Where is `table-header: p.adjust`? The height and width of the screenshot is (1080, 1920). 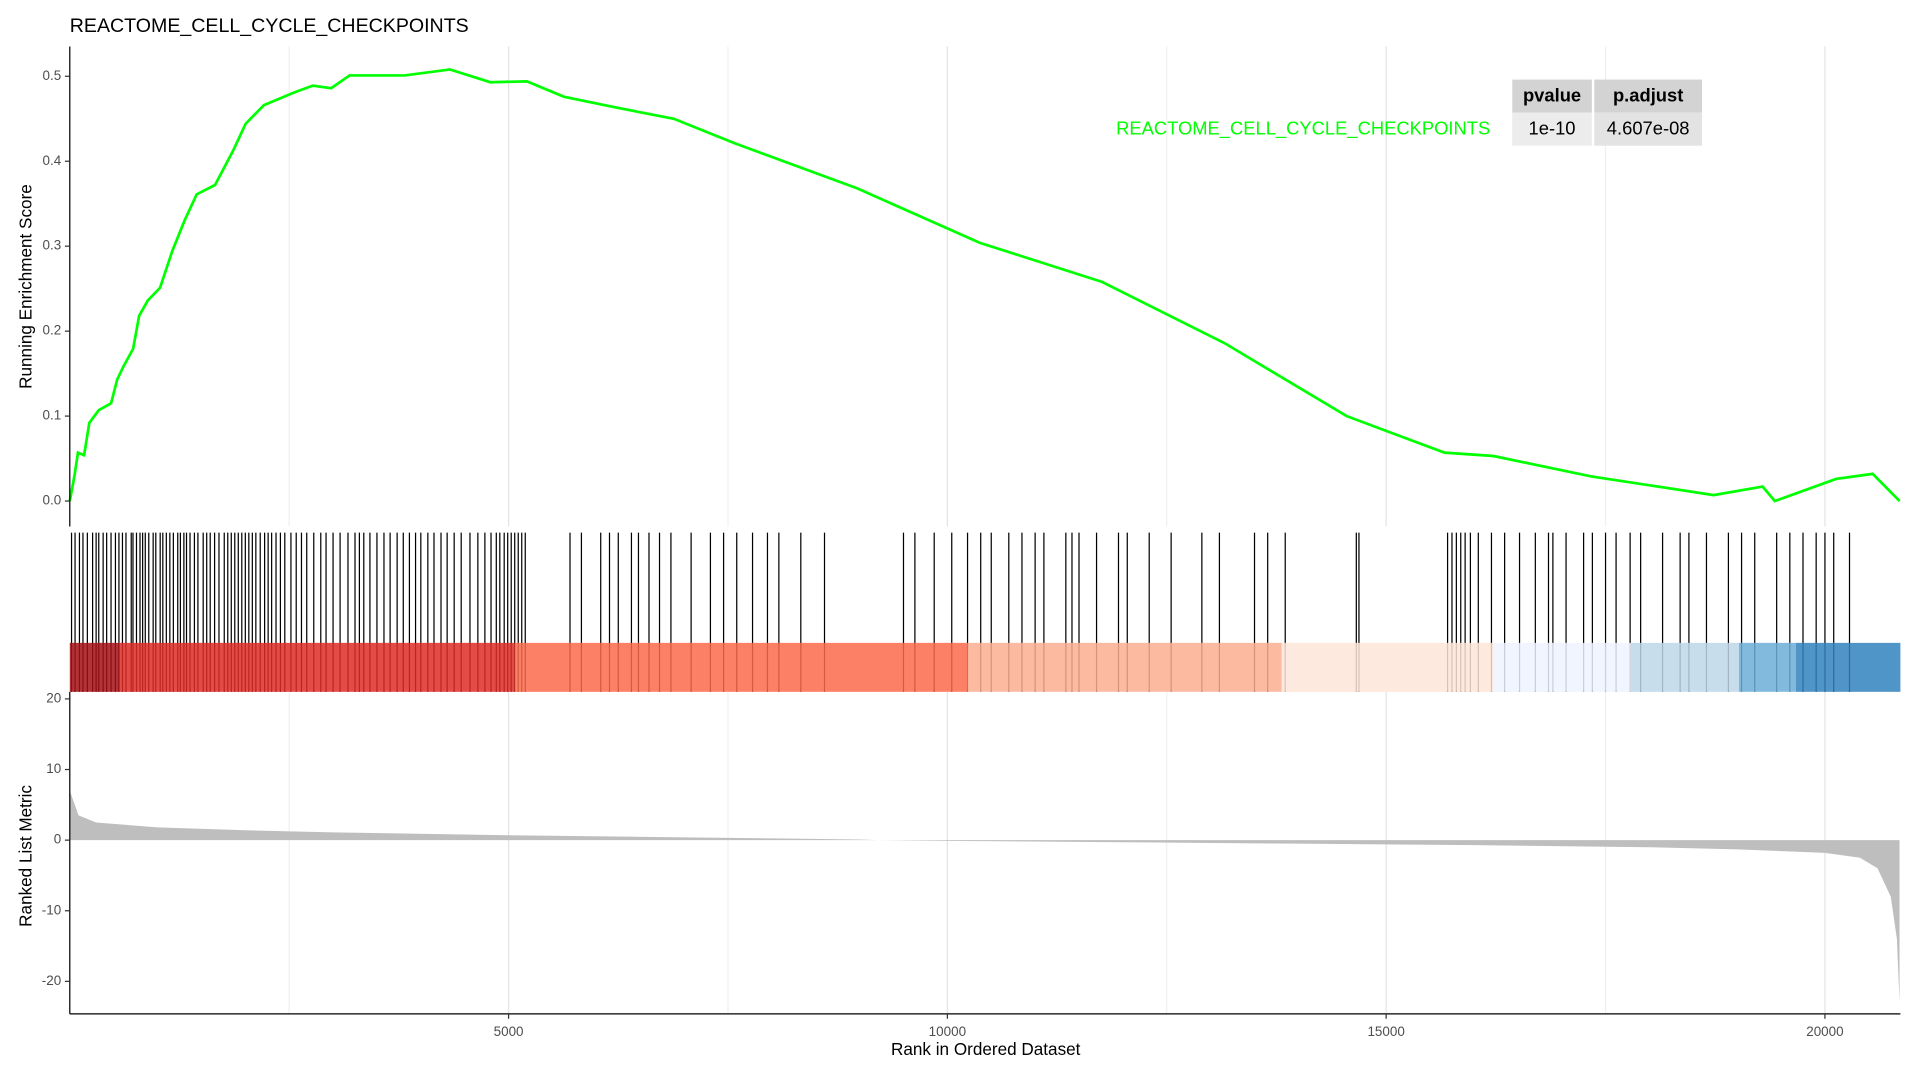
table-header: p.adjust is located at coordinates (1648, 95).